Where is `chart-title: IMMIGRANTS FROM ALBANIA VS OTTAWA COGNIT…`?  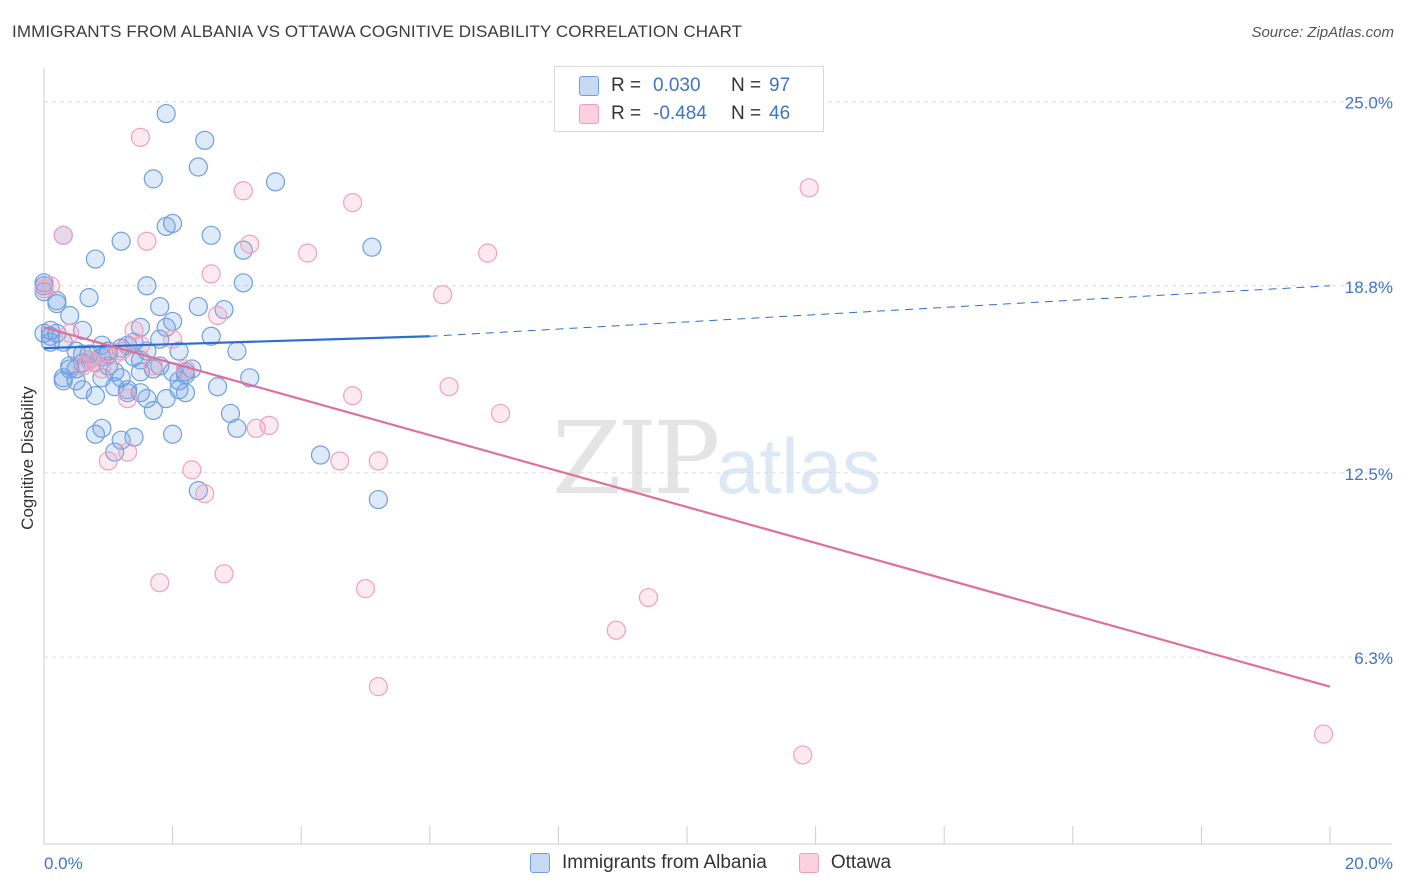
chart-title: IMMIGRANTS FROM ALBANIA VS OTTAWA COGNIT… is located at coordinates (377, 31).